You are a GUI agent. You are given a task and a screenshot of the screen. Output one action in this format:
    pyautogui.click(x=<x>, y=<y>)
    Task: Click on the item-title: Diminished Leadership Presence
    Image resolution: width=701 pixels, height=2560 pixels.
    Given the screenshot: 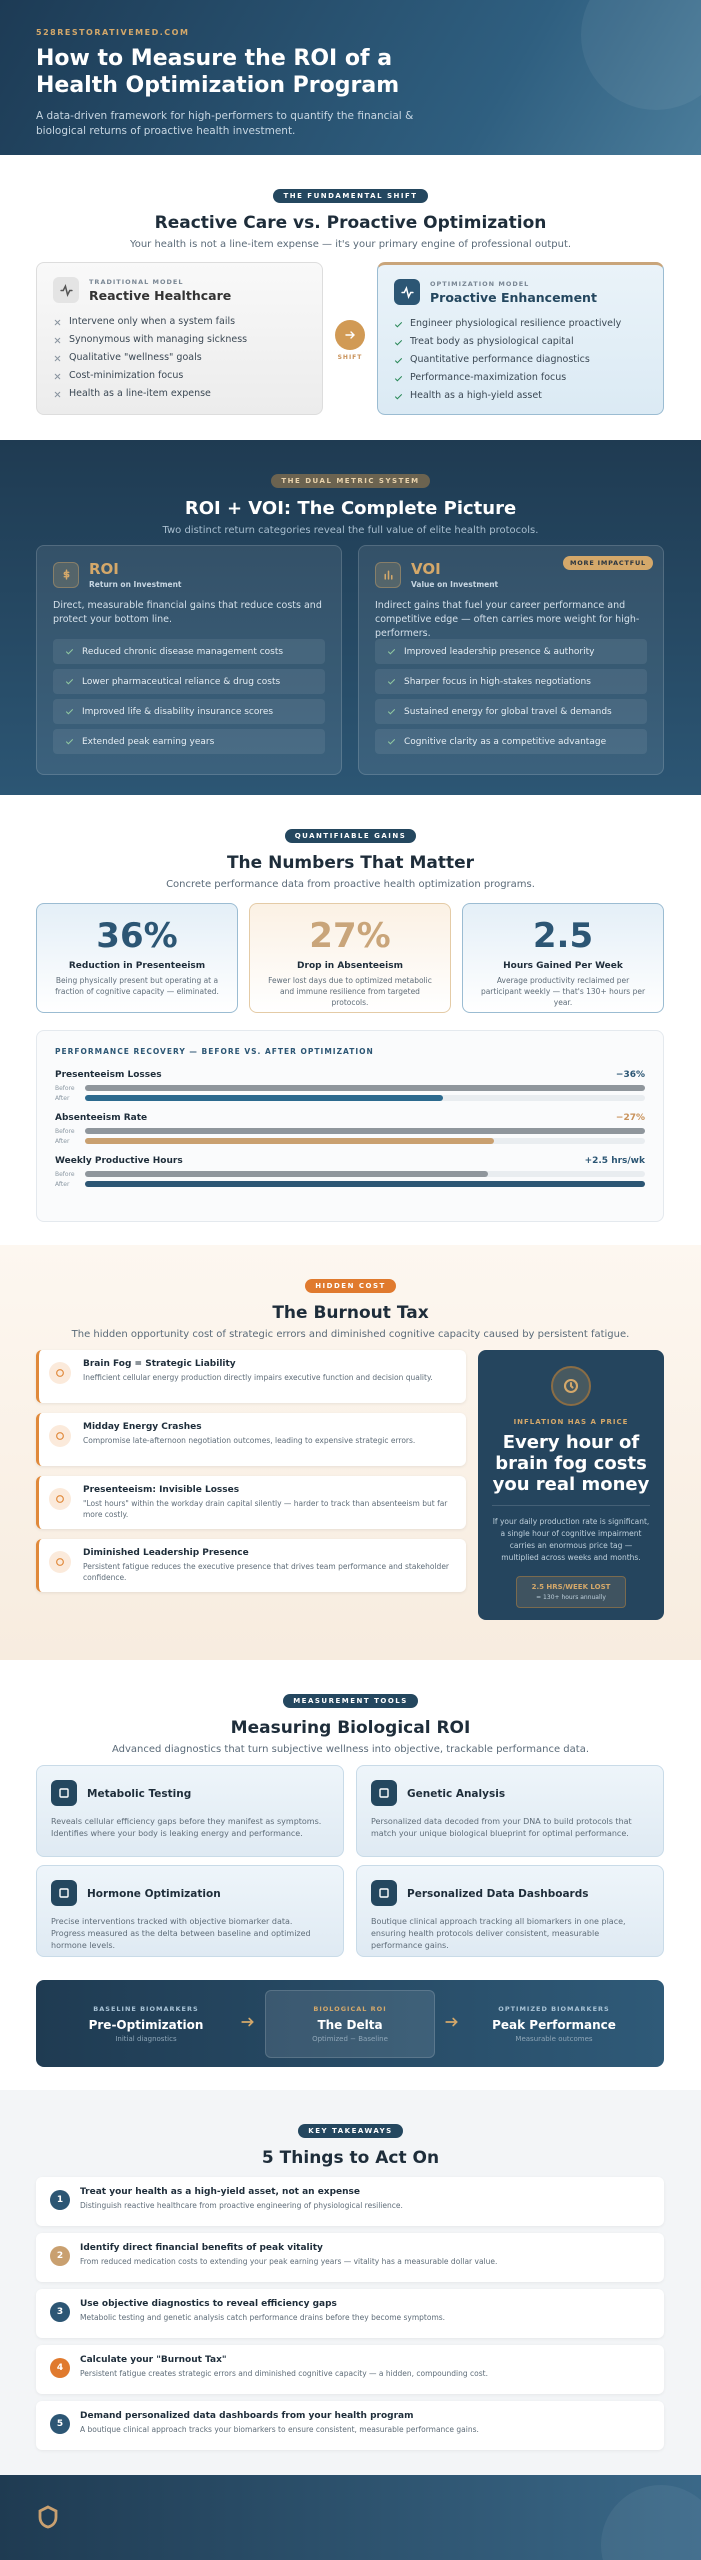 What is the action you would take?
    pyautogui.click(x=166, y=1553)
    